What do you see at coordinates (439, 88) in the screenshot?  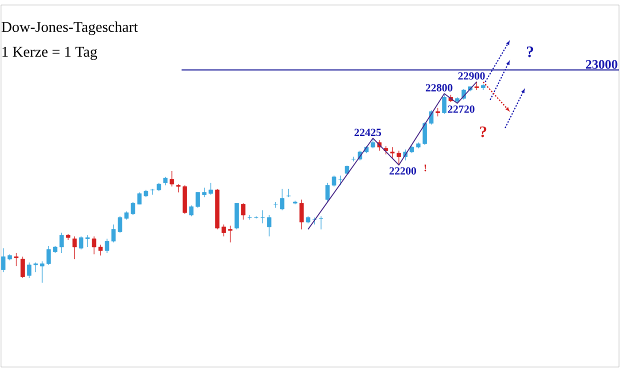 I see `annotation: 22800` at bounding box center [439, 88].